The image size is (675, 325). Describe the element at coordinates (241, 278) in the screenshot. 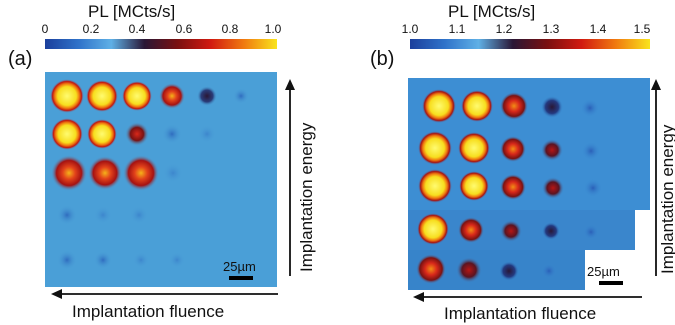

I see `scale-bar-a` at that location.